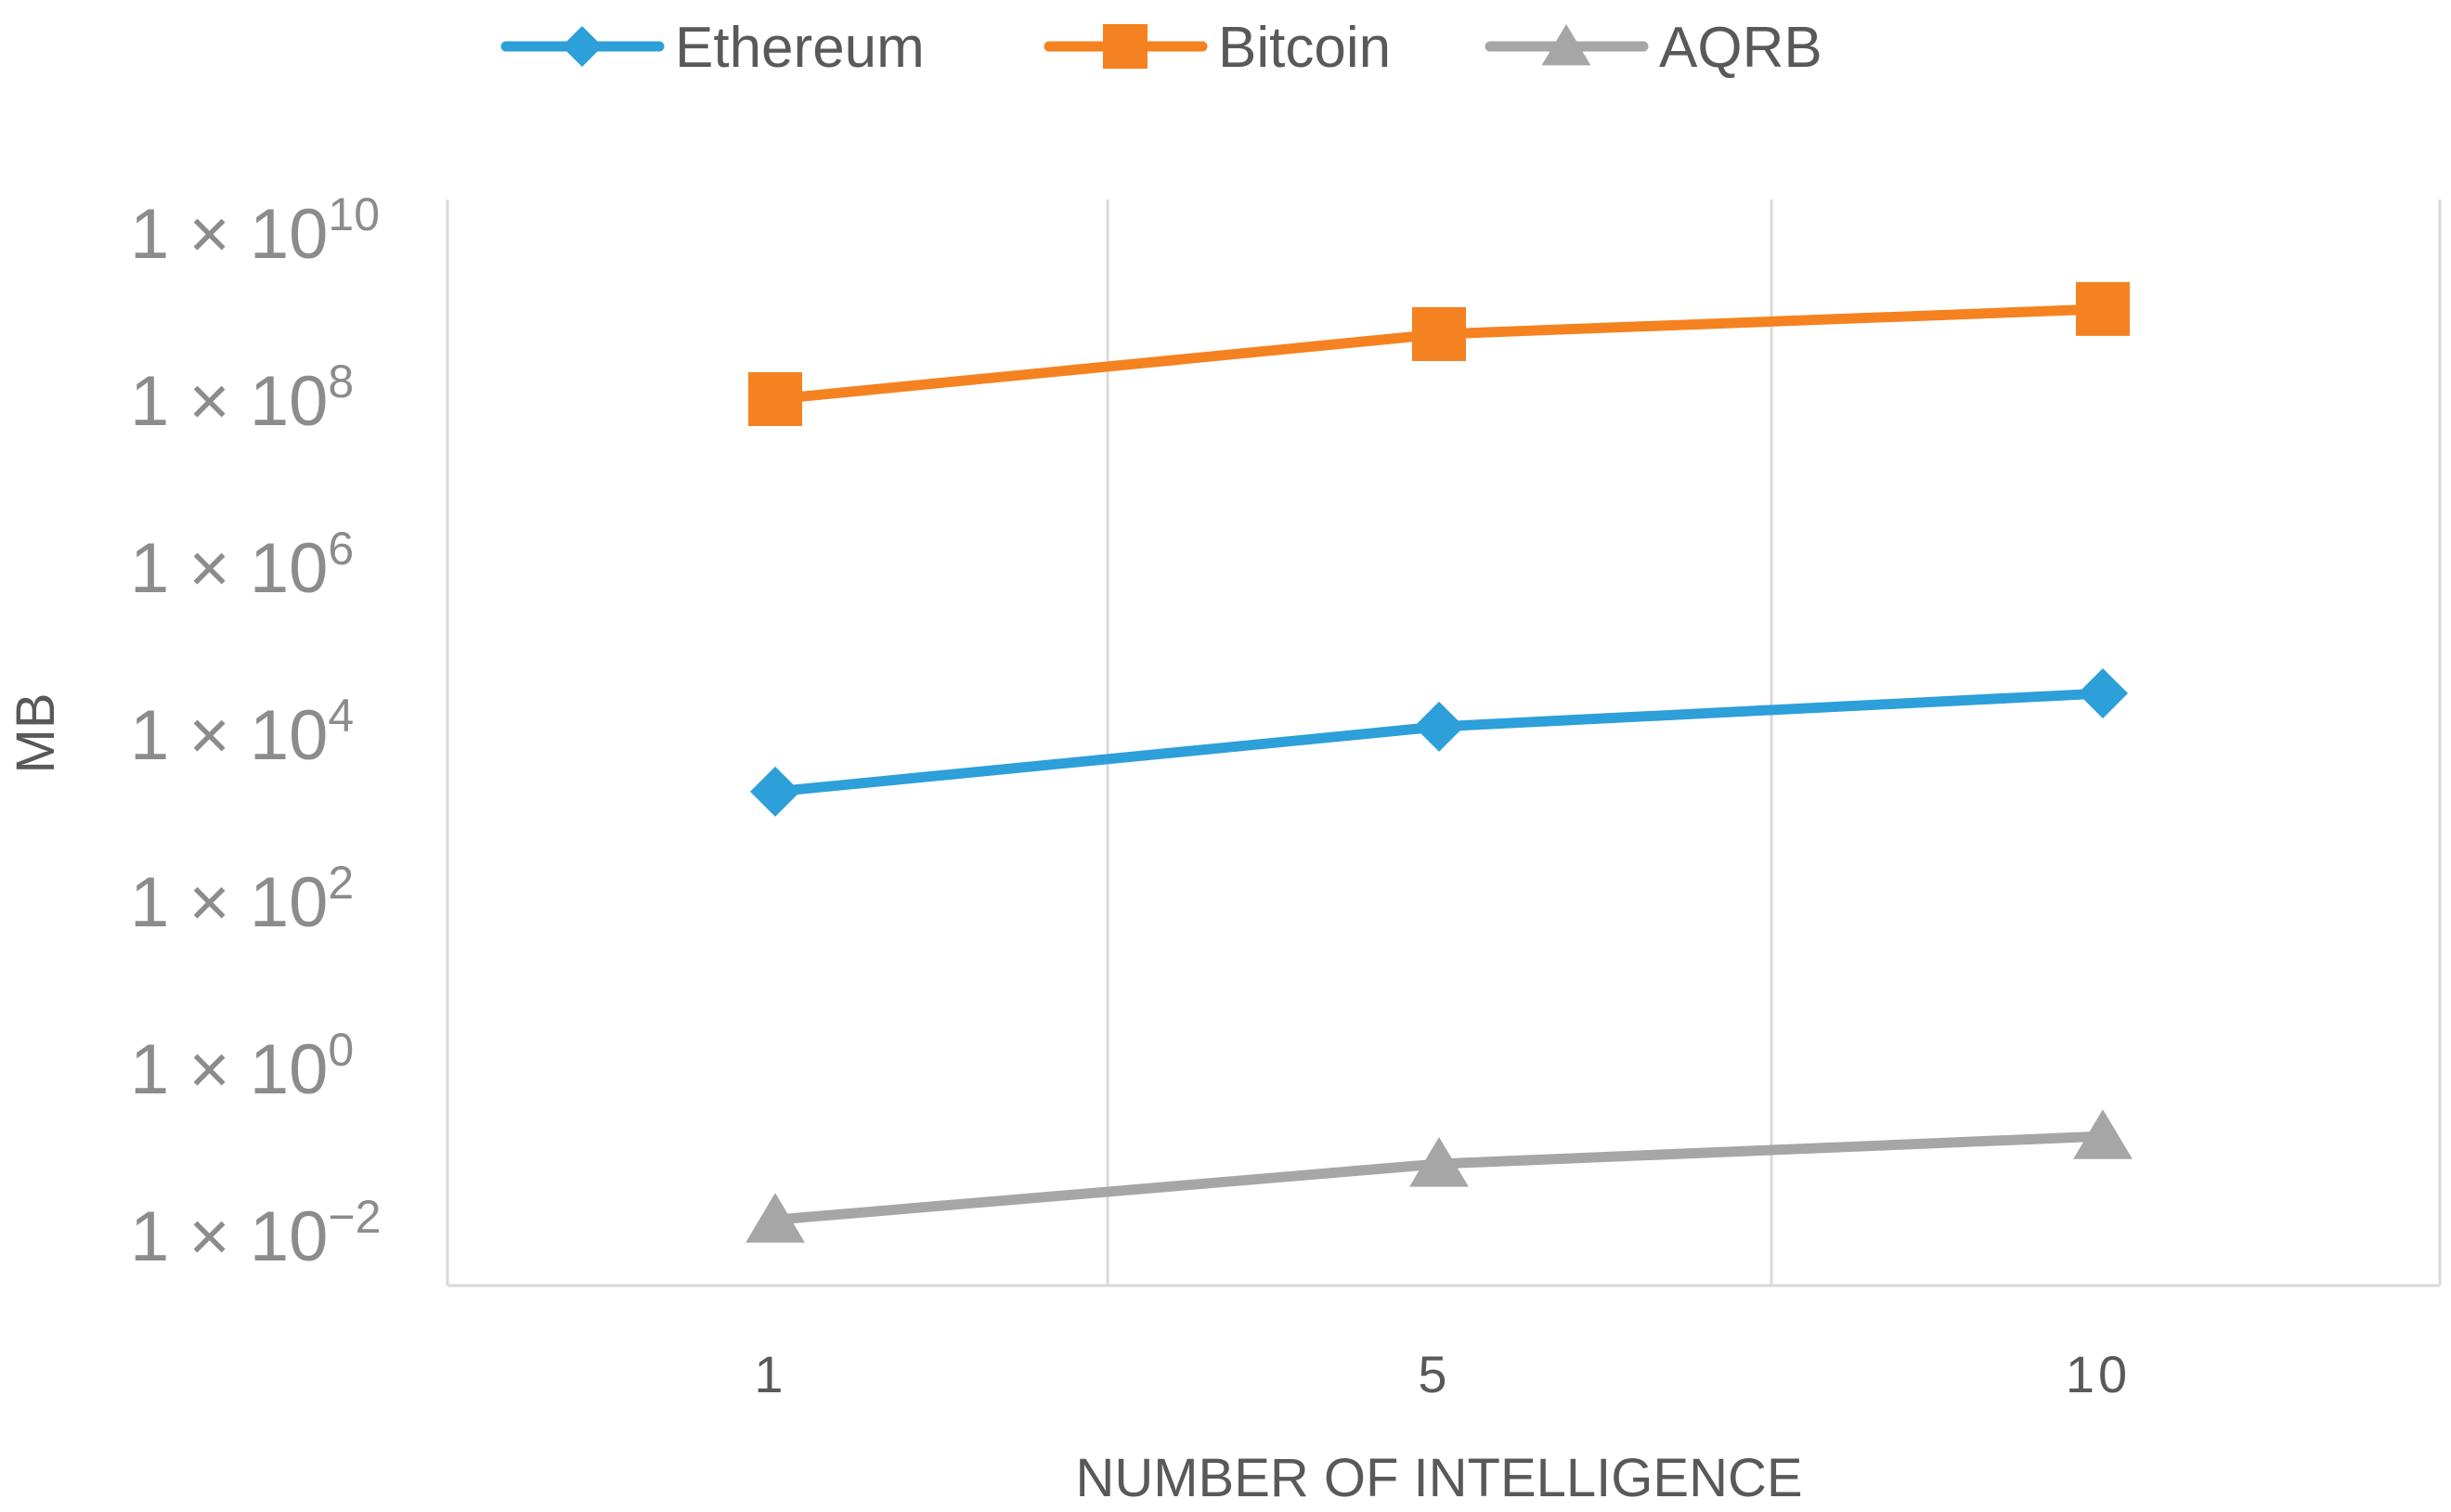 The width and height of the screenshot is (2451, 1512). What do you see at coordinates (341, 381) in the screenshot?
I see `y-tick-exponent: 8` at bounding box center [341, 381].